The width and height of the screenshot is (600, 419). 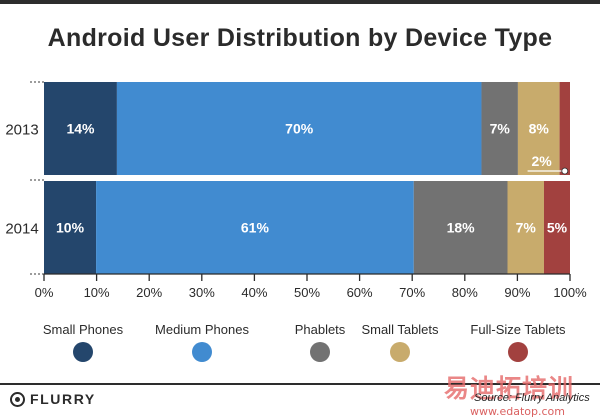 I want to click on value-label-2013-phablets: 7%, so click(x=500, y=129).